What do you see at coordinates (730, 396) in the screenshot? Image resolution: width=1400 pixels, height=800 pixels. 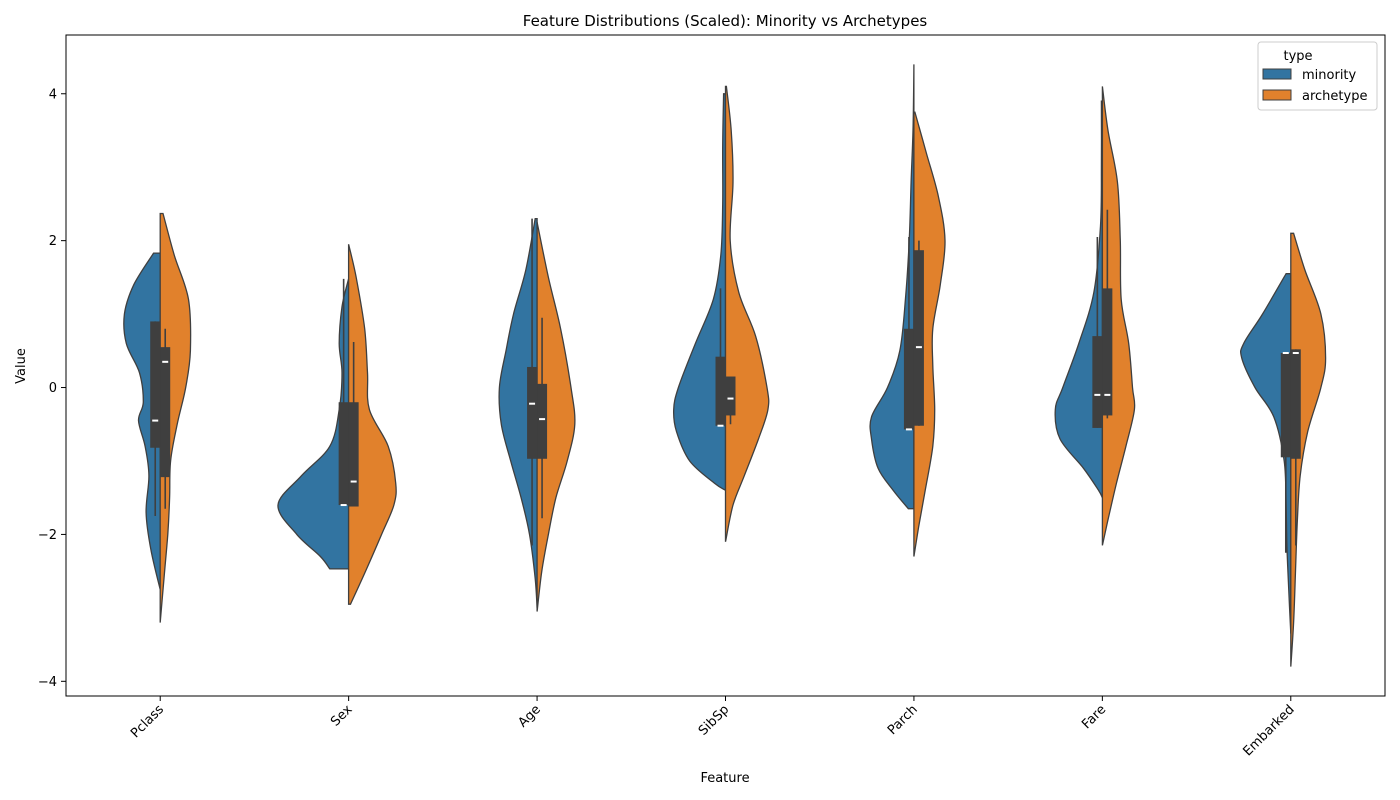 I see `iqr-box-archetype-sibsp` at bounding box center [730, 396].